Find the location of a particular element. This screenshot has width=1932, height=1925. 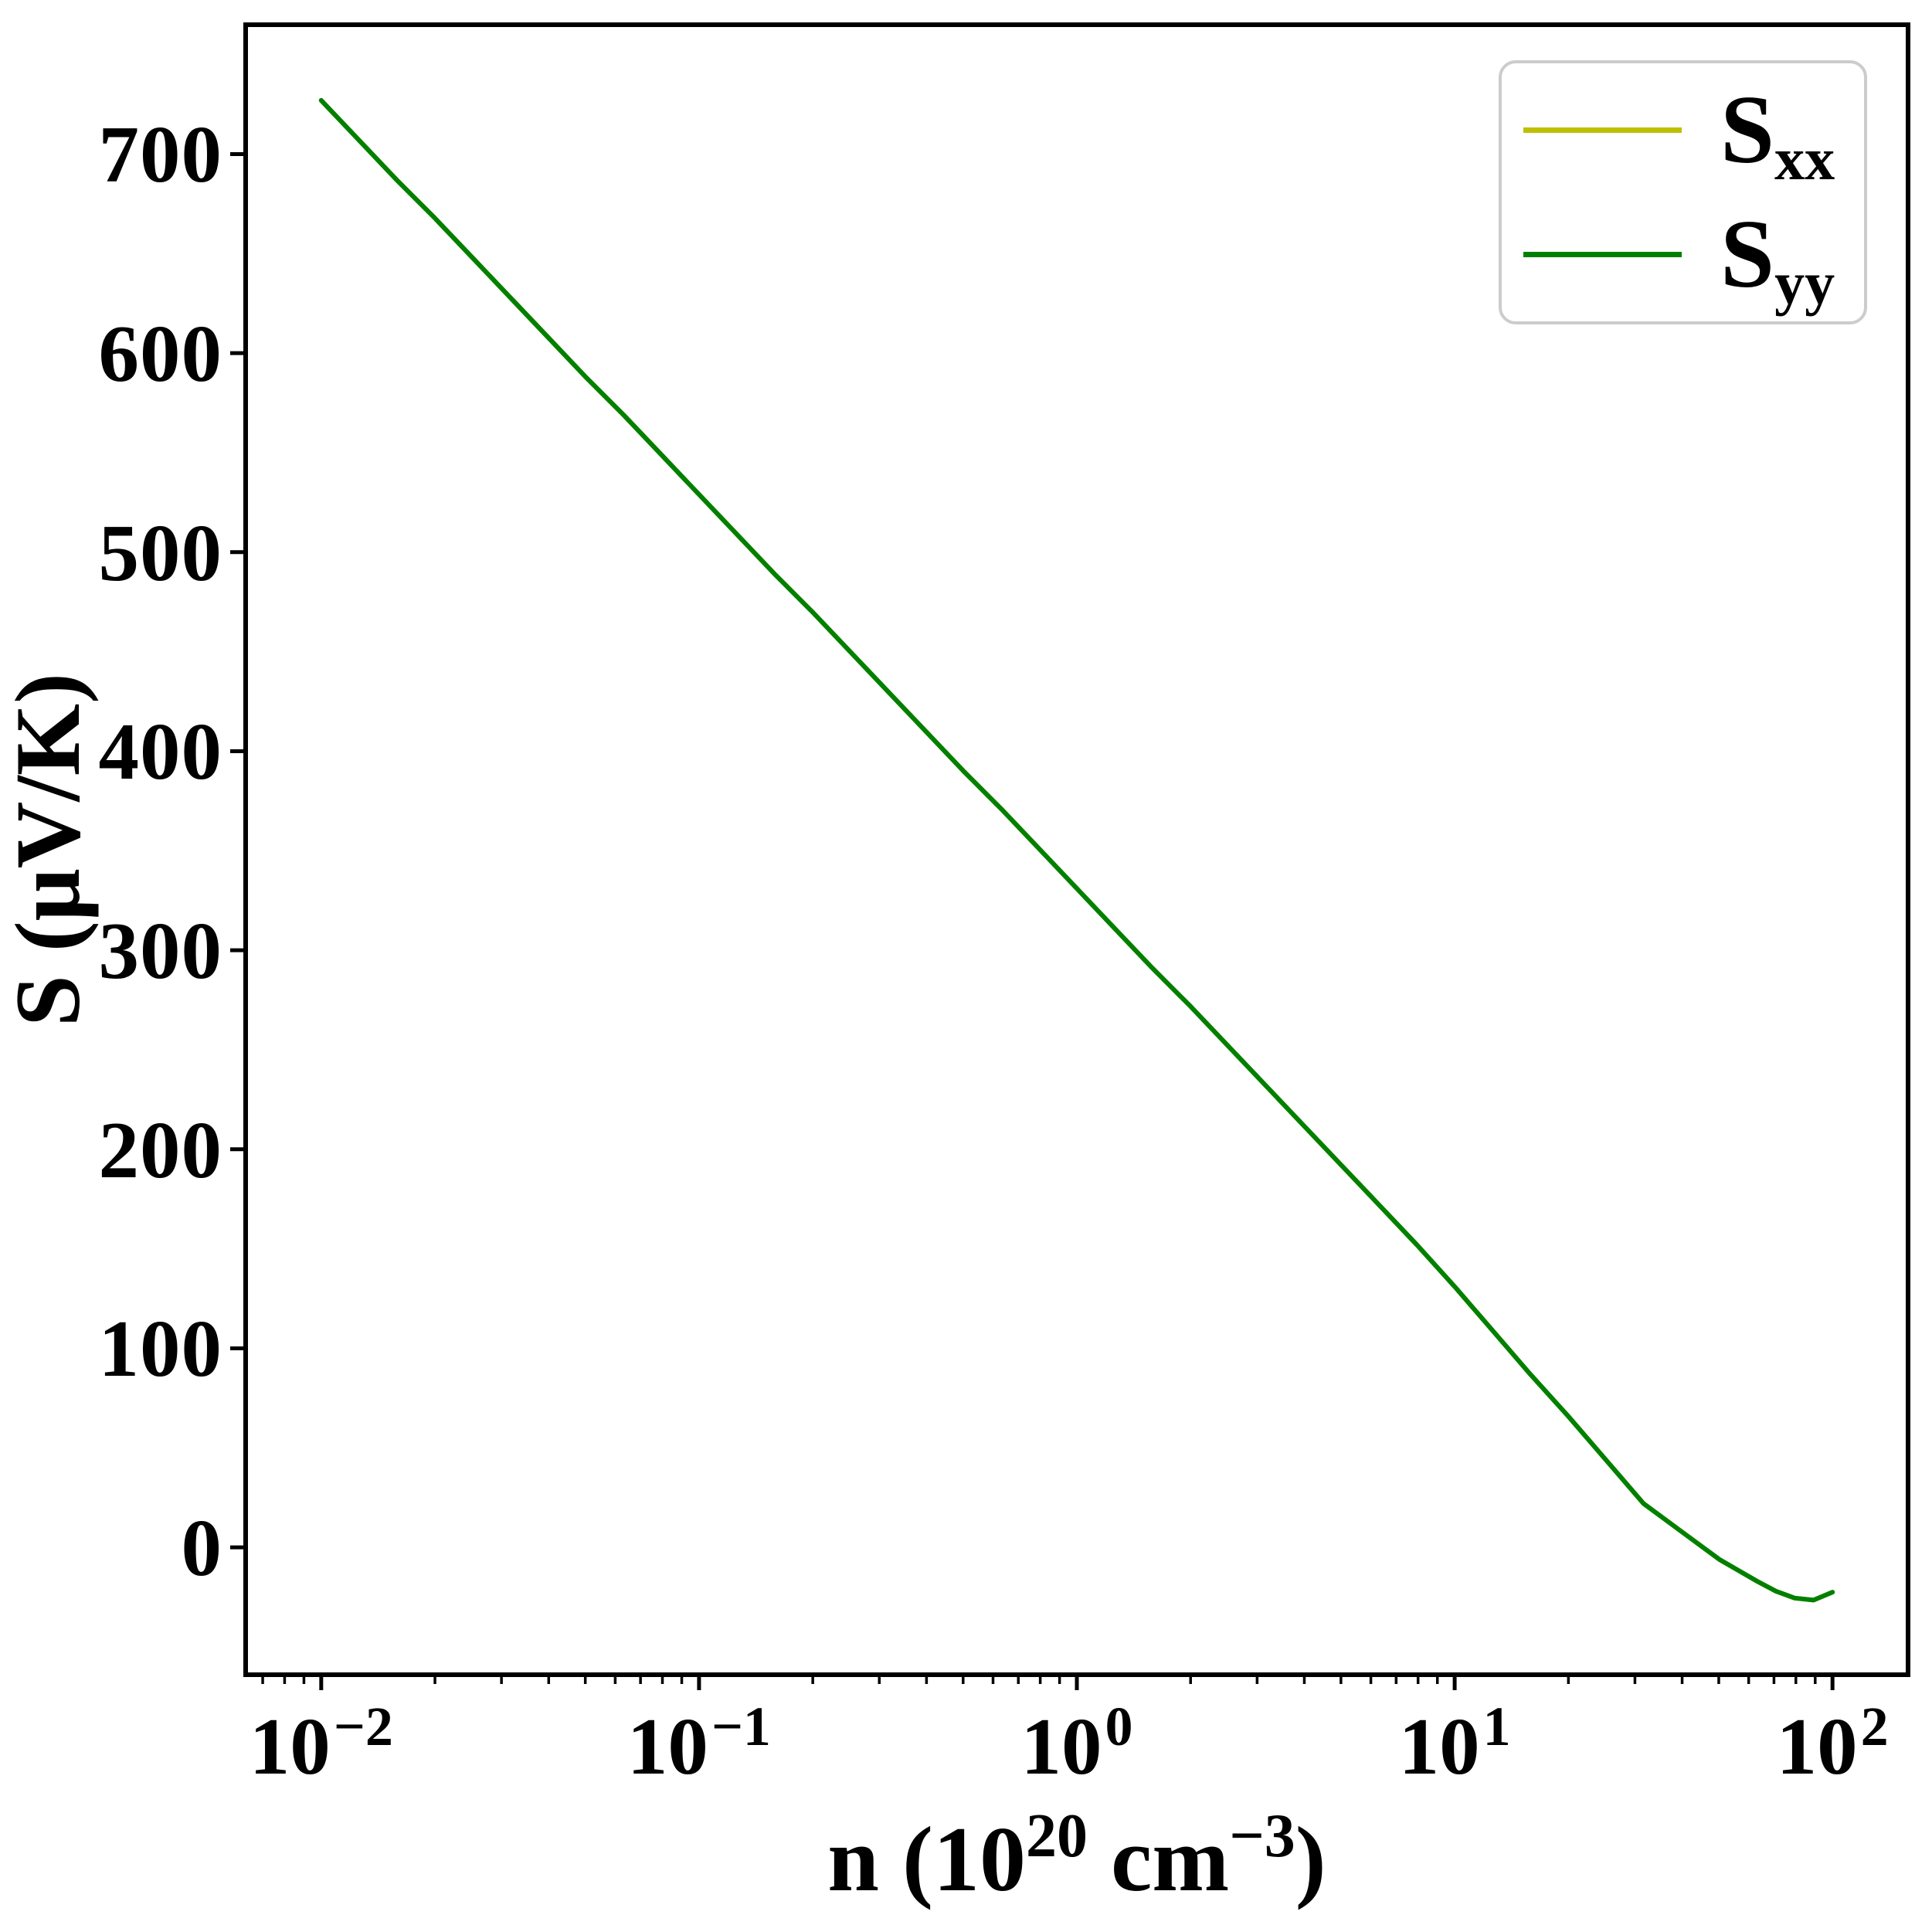

legend-entry-syy: Syy is located at coordinates (1683, 258).